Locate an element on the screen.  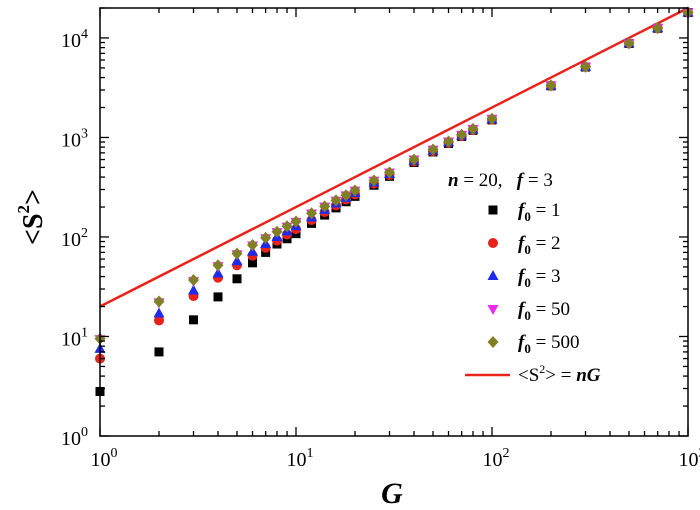
legend-label: f0 = 2 is located at coordinates (539, 245).